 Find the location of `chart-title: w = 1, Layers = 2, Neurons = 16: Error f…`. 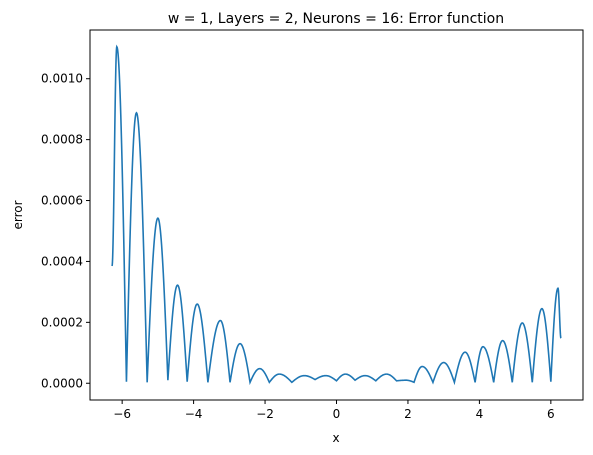

chart-title: w = 1, Layers = 2, Neurons = 16: Error f… is located at coordinates (336, 19).